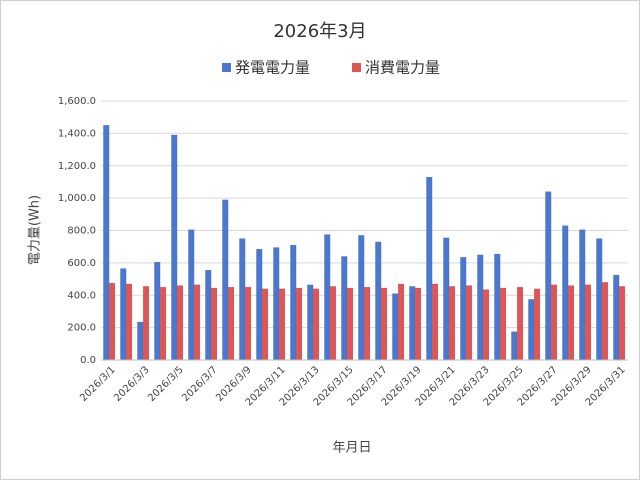 The image size is (640, 480). I want to click on y-axis-title: 電力量(Wh), so click(35, 230).